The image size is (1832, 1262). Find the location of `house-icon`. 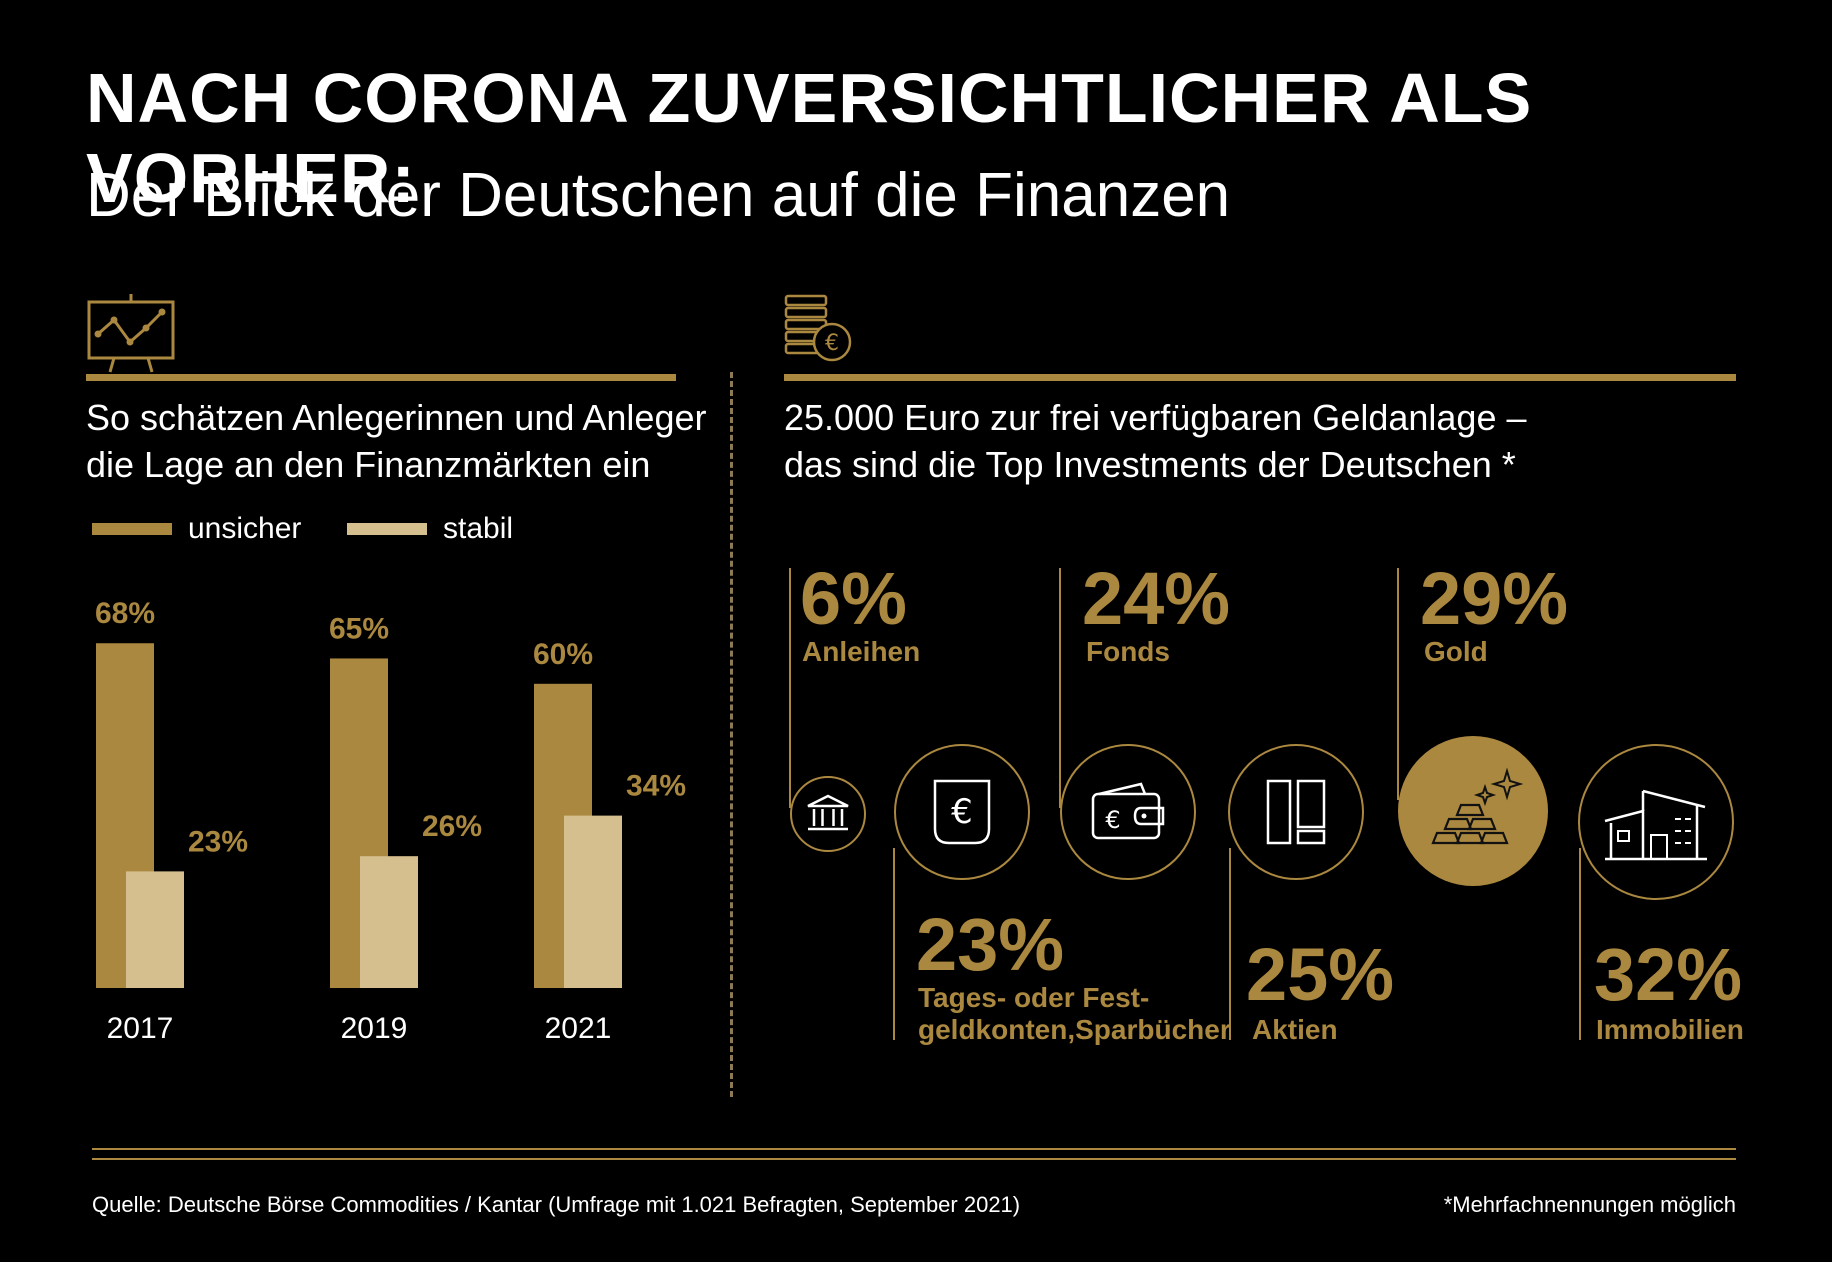

house-icon is located at coordinates (1655, 825).